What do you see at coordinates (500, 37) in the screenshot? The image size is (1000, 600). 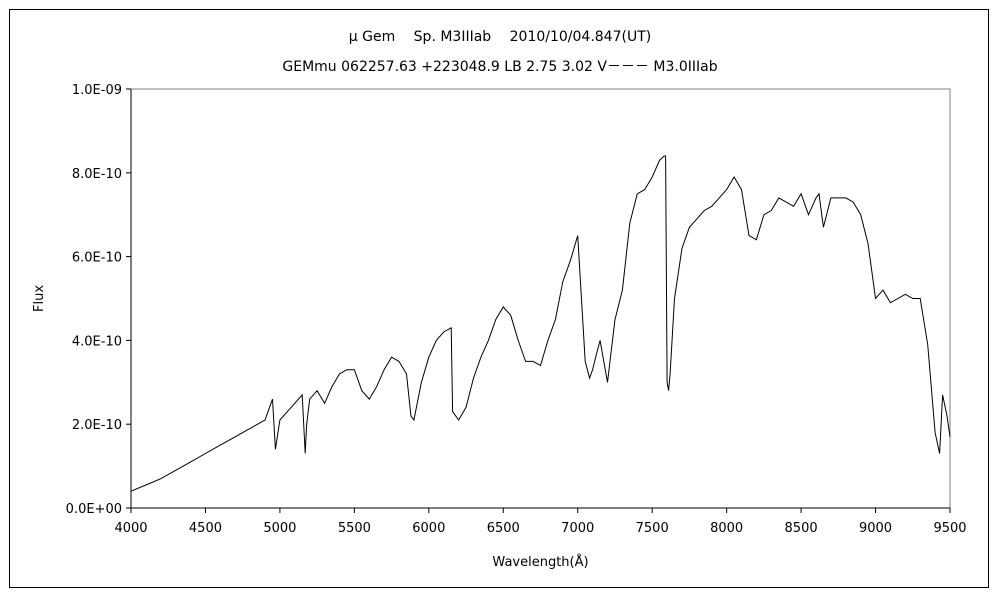 I see `chart-title: μ Gem Sp. M3IIIab 2010/10/04.847(UT)` at bounding box center [500, 37].